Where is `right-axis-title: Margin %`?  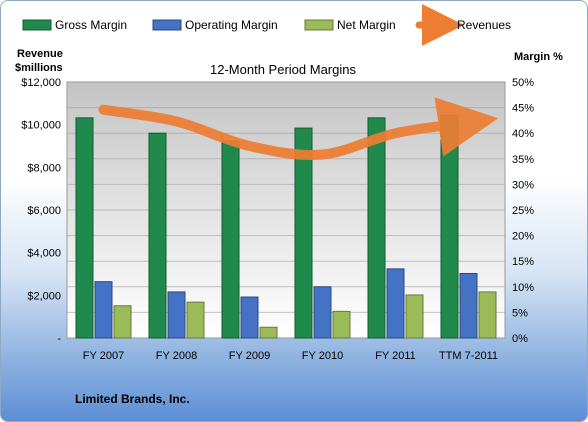 right-axis-title: Margin % is located at coordinates (538, 57).